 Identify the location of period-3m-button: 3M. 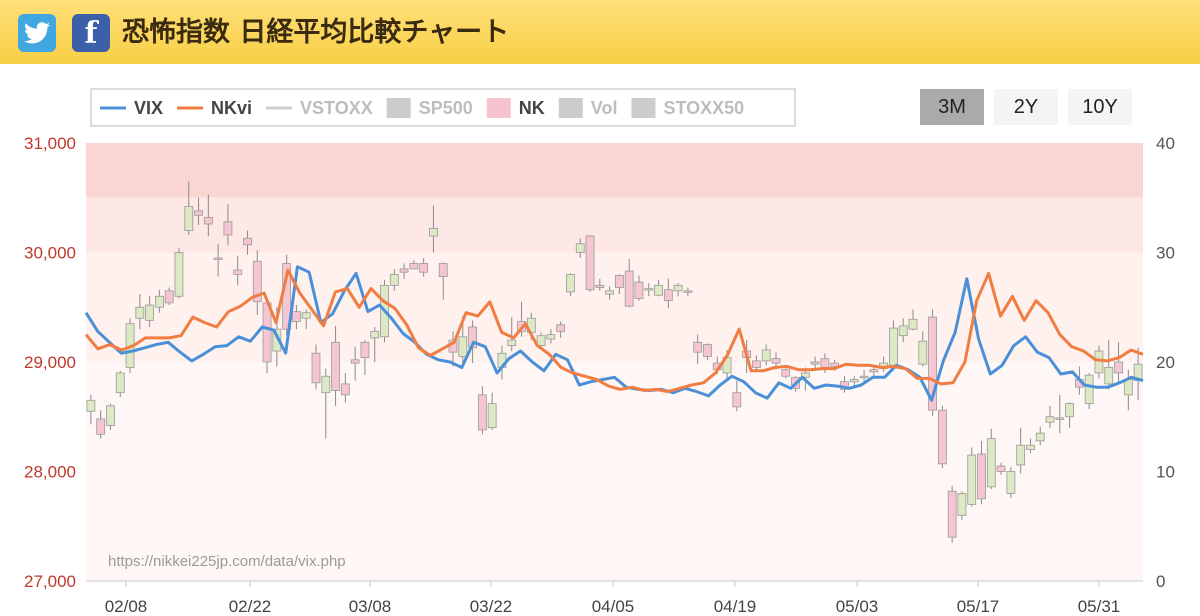
(952, 107).